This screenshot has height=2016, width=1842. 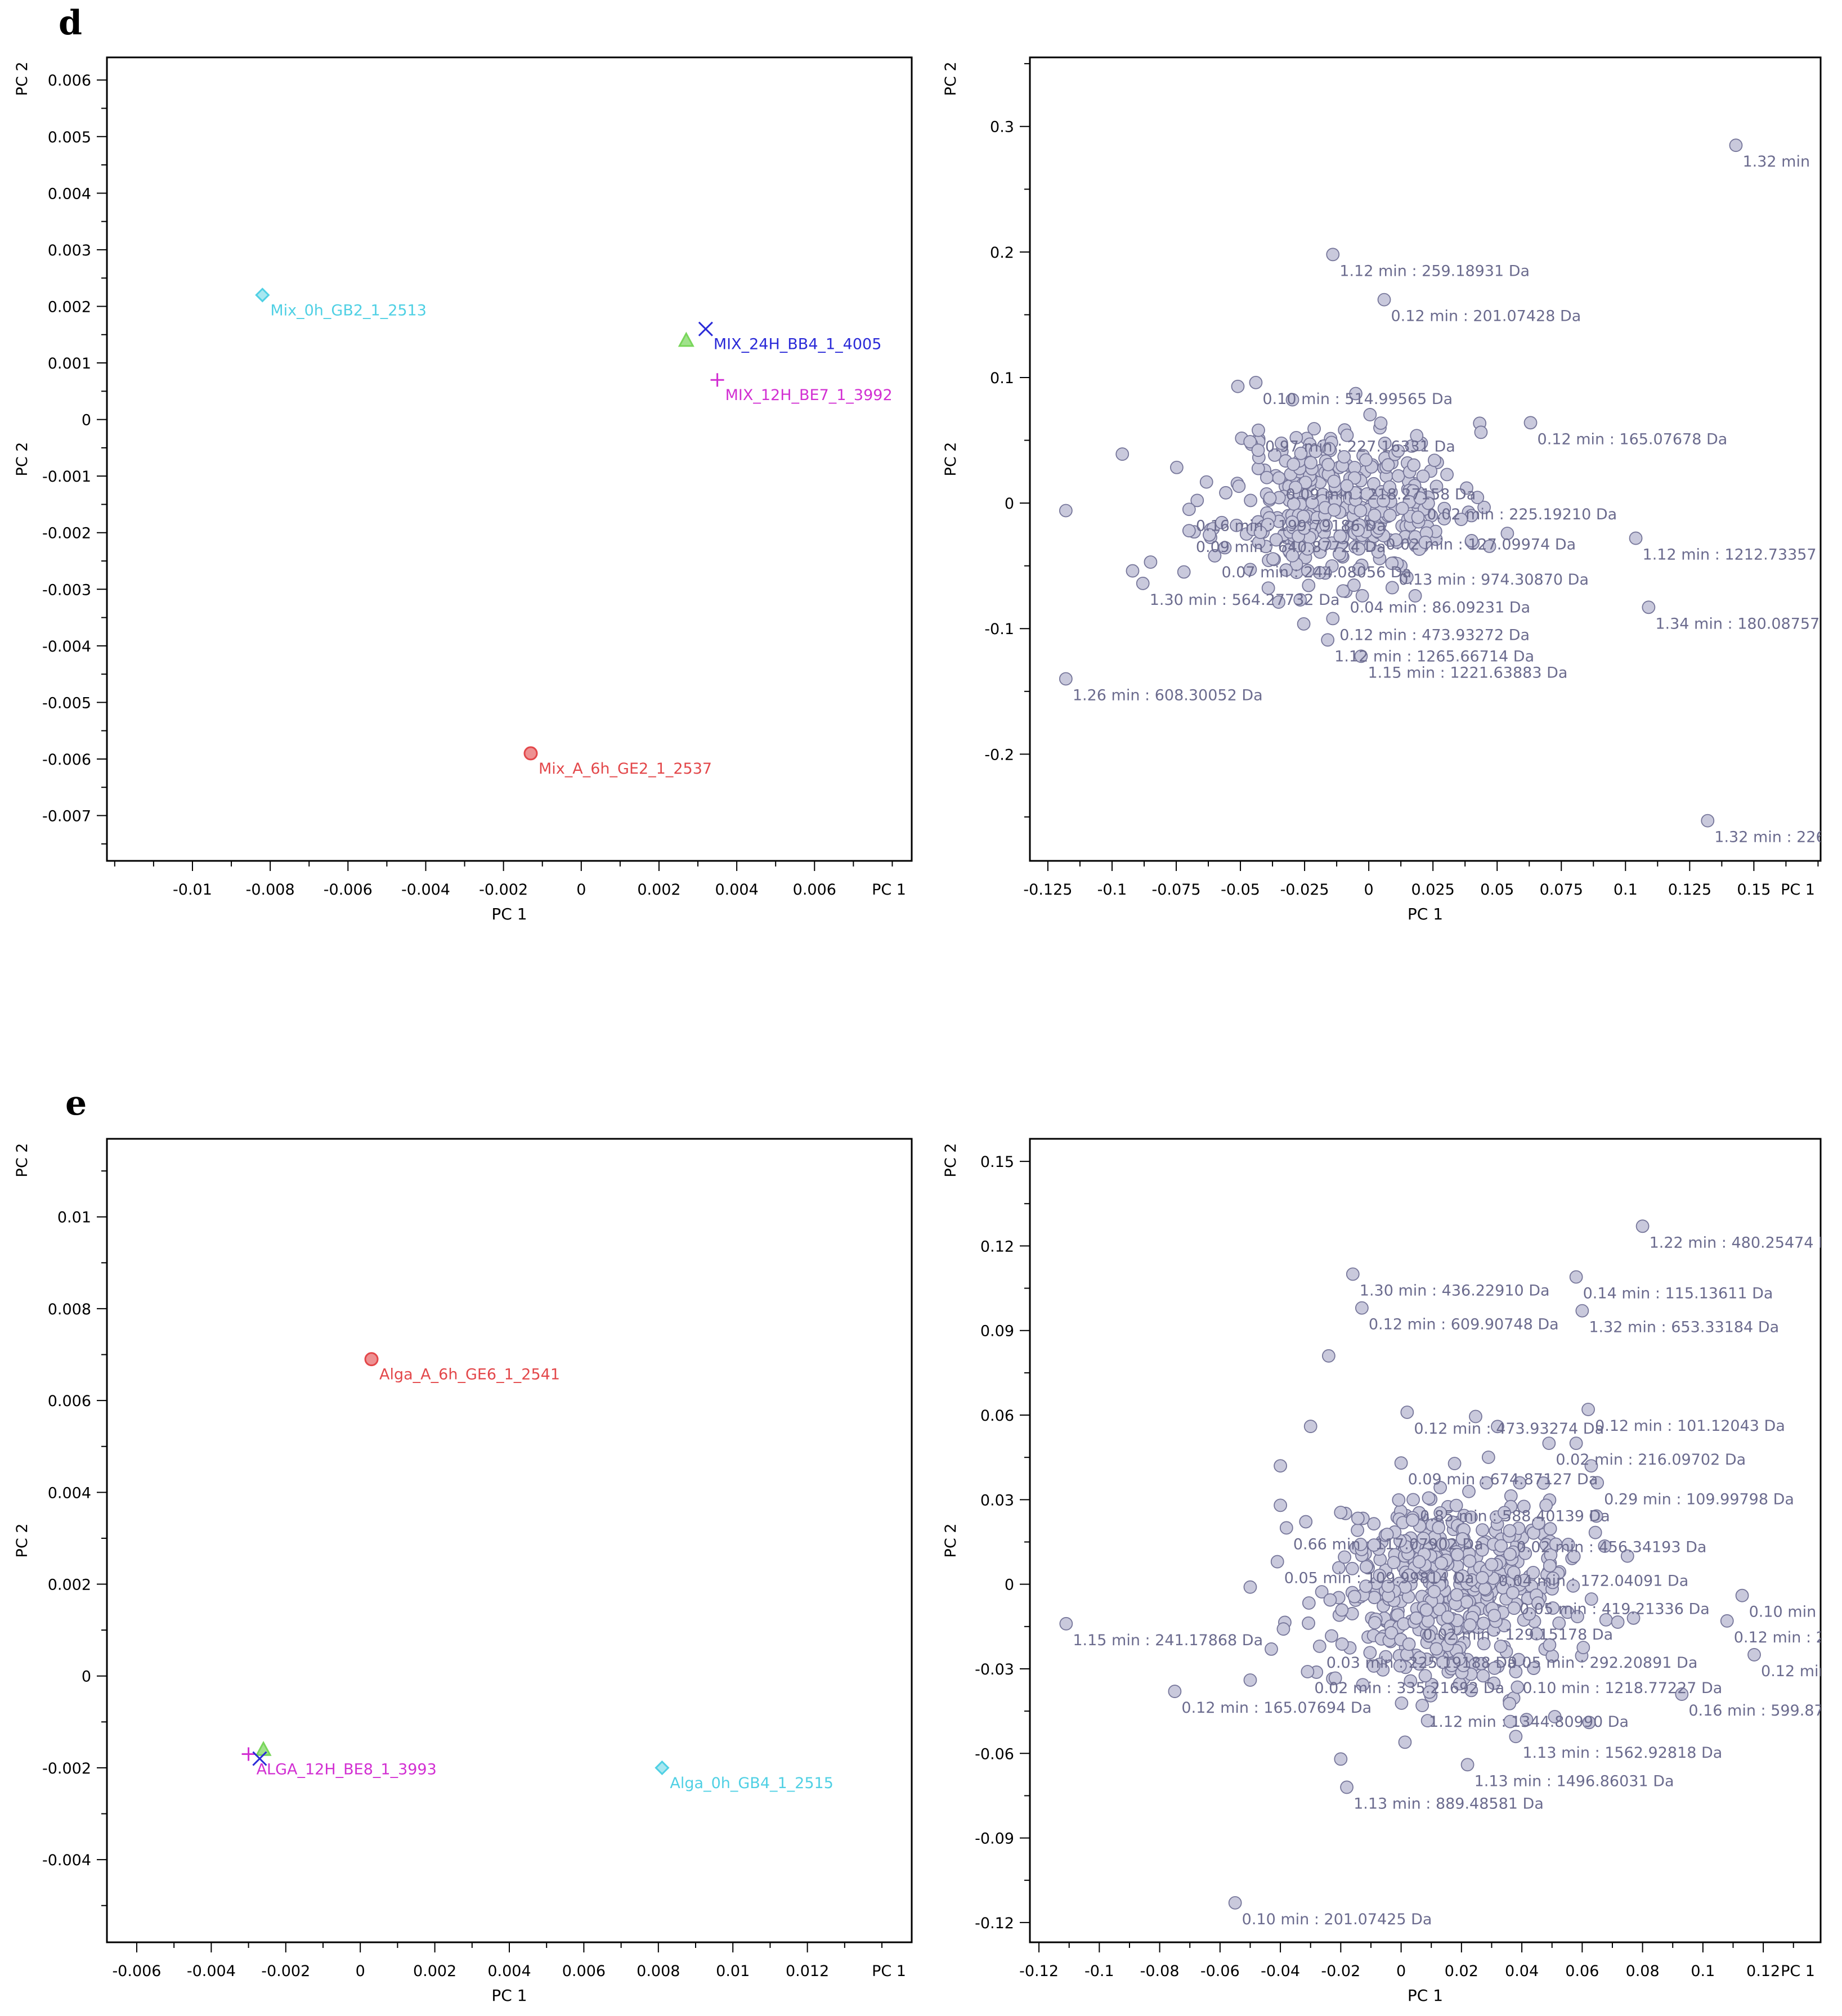 What do you see at coordinates (1175, 890) in the screenshot?
I see `x-tick-label: -0.075` at bounding box center [1175, 890].